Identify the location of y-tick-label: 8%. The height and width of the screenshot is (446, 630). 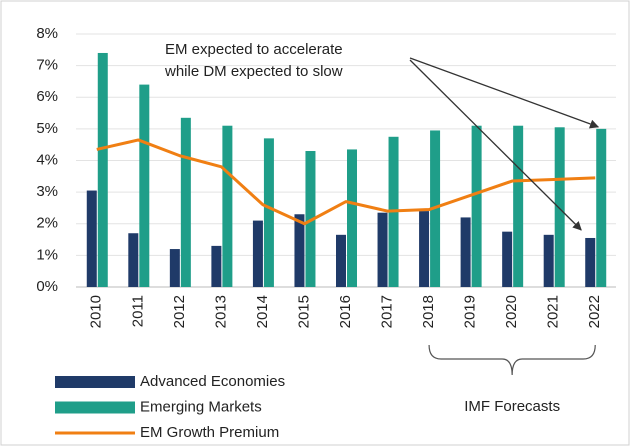
(47, 33).